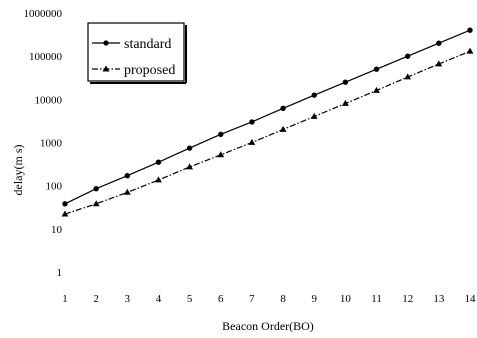 This screenshot has height=338, width=477. Describe the element at coordinates (190, 299) in the screenshot. I see `x-tick-label: 5` at that location.